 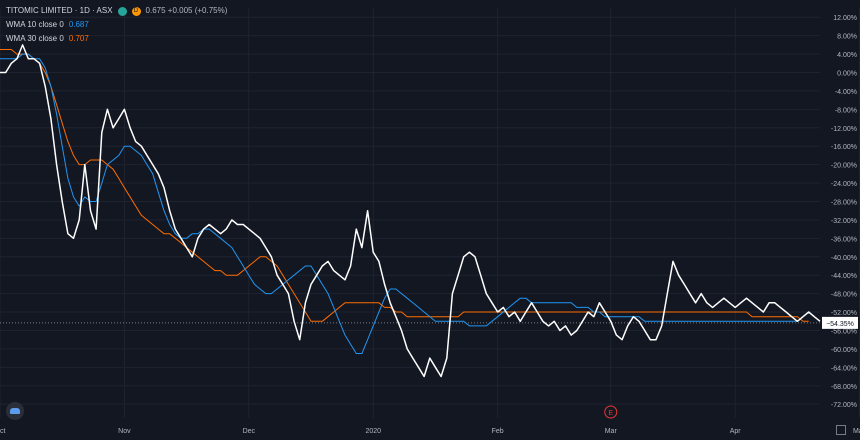 I want to click on x-tick-label: Apr, so click(x=736, y=431).